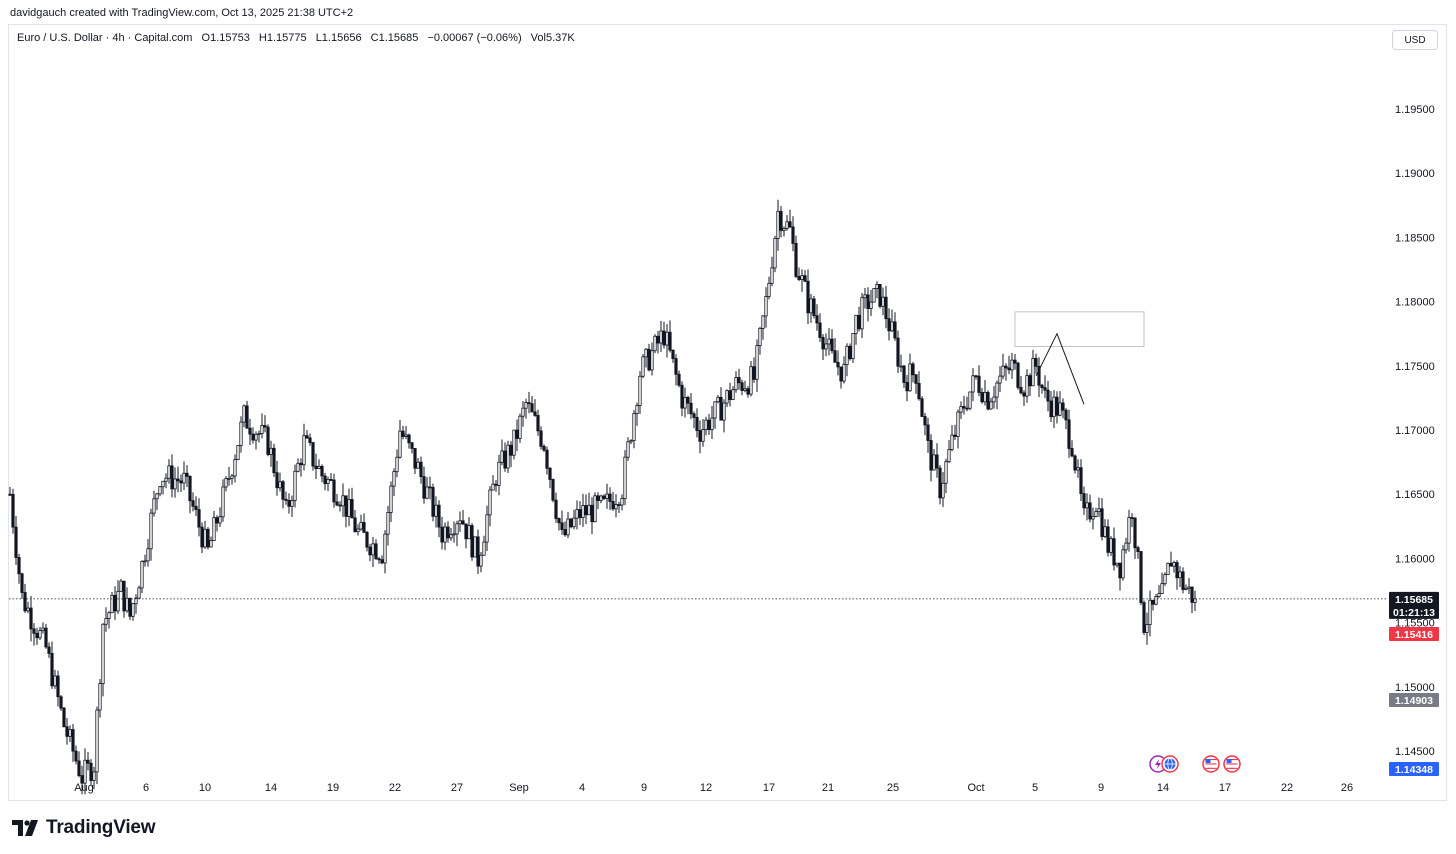 The height and width of the screenshot is (854, 1456). I want to click on time-tick-label: 17, so click(769, 788).